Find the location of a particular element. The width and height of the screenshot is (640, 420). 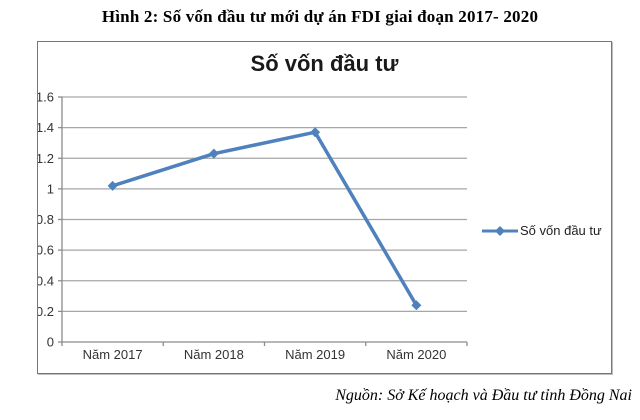

y-tick-label: 0.2 is located at coordinates (46, 311).